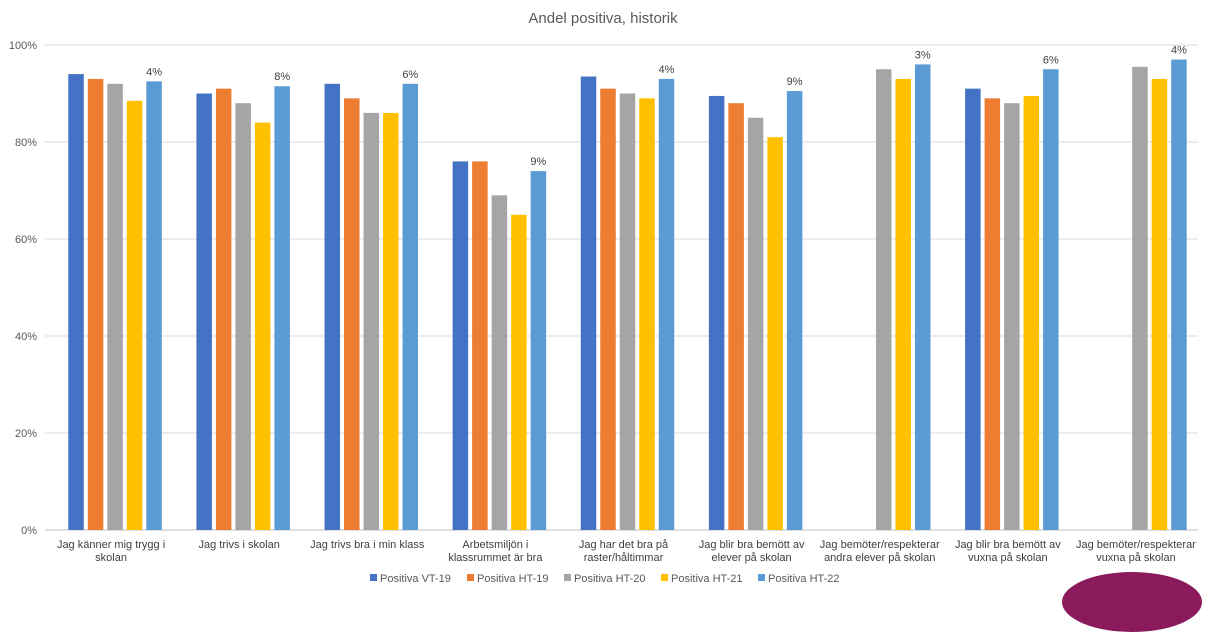  I want to click on chart-title: Andel positiva, historik, so click(603, 18).